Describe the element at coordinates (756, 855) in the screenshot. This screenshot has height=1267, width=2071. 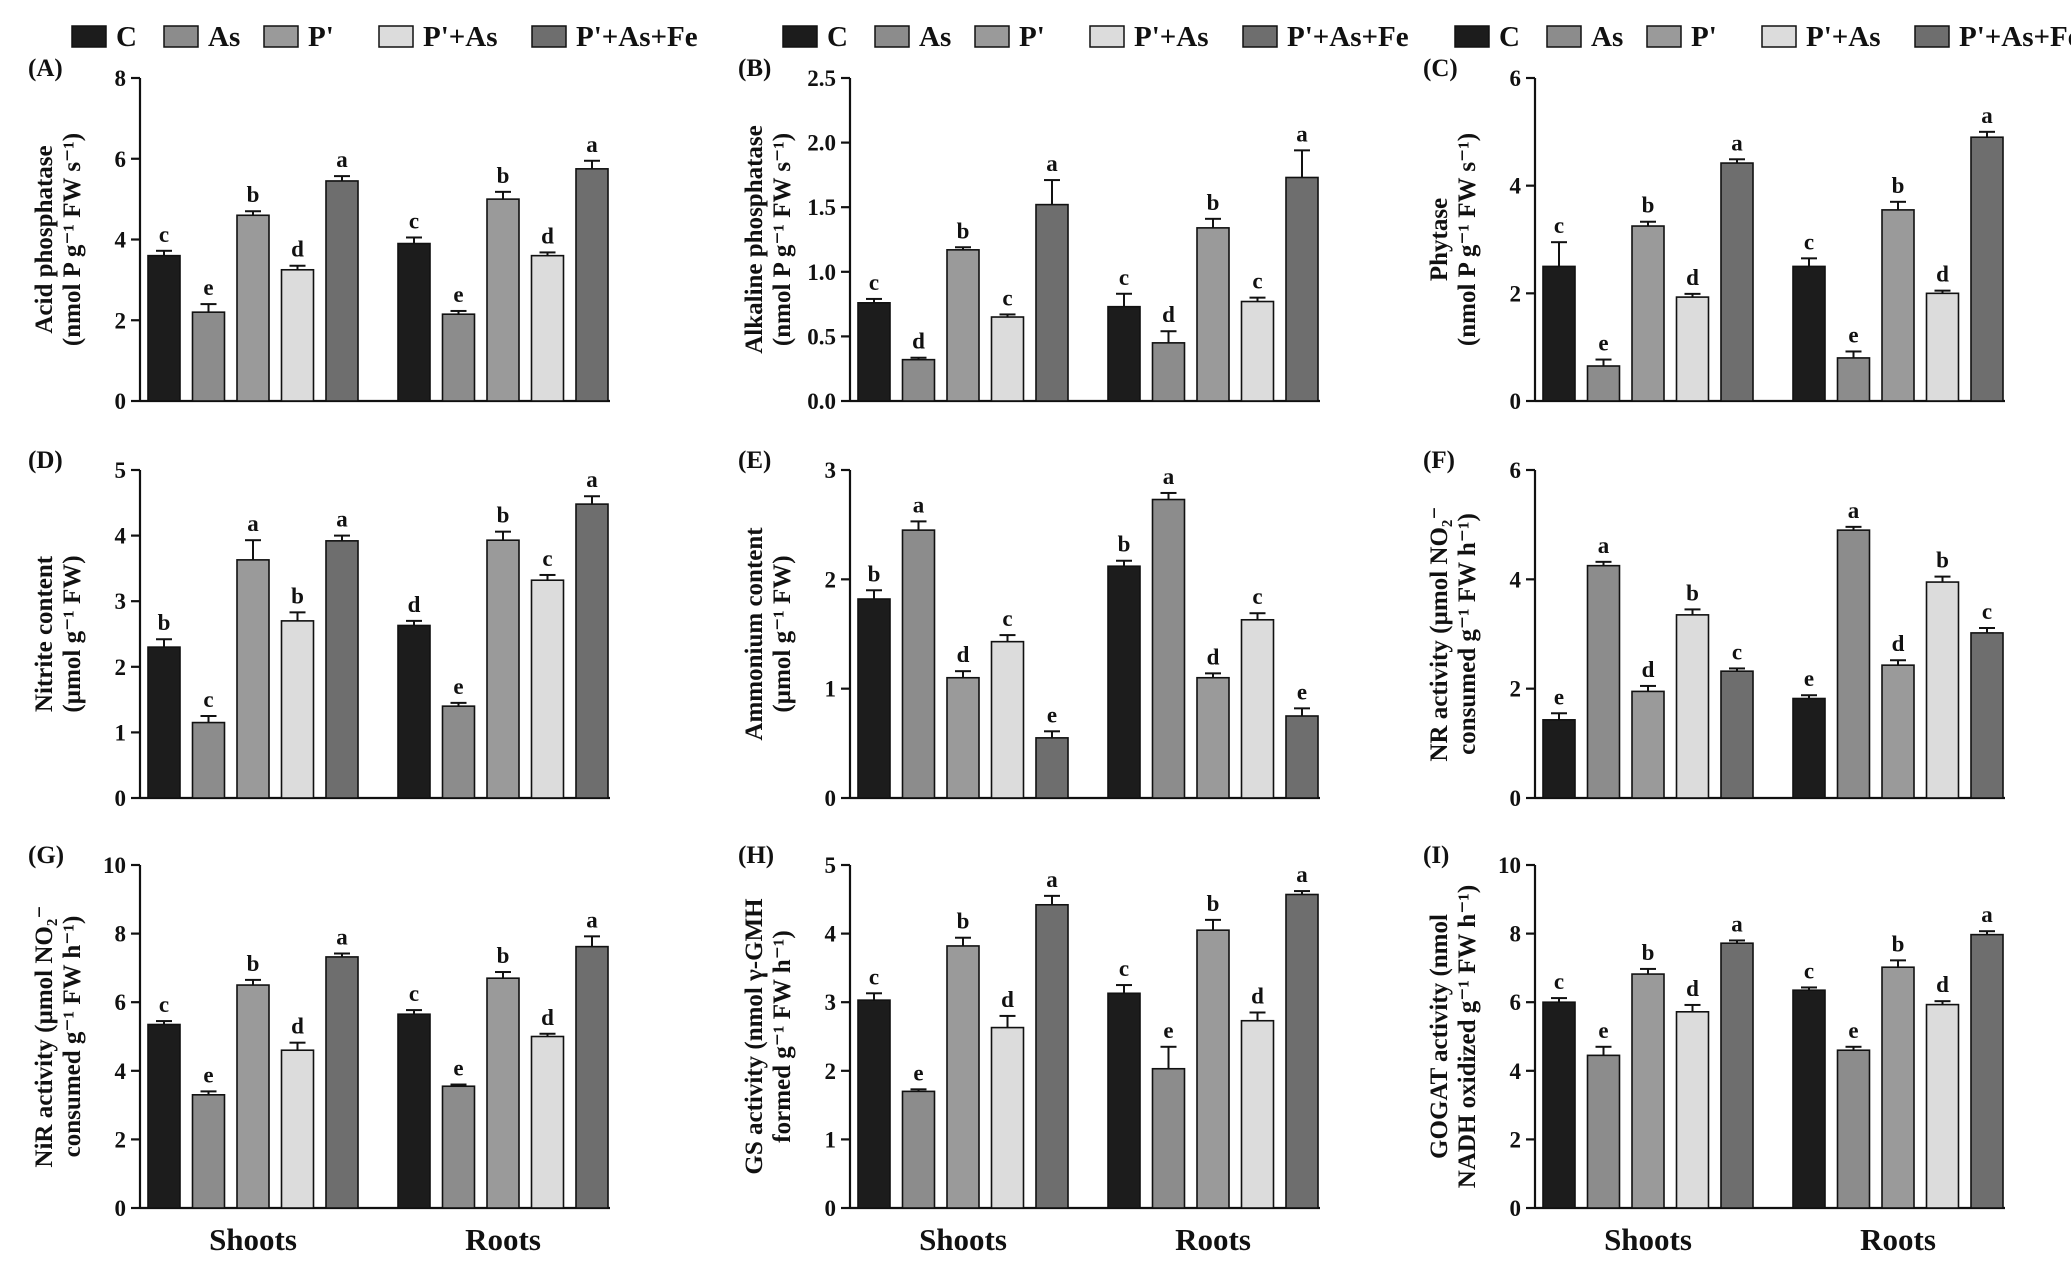
I see `panel-label: (H)` at that location.